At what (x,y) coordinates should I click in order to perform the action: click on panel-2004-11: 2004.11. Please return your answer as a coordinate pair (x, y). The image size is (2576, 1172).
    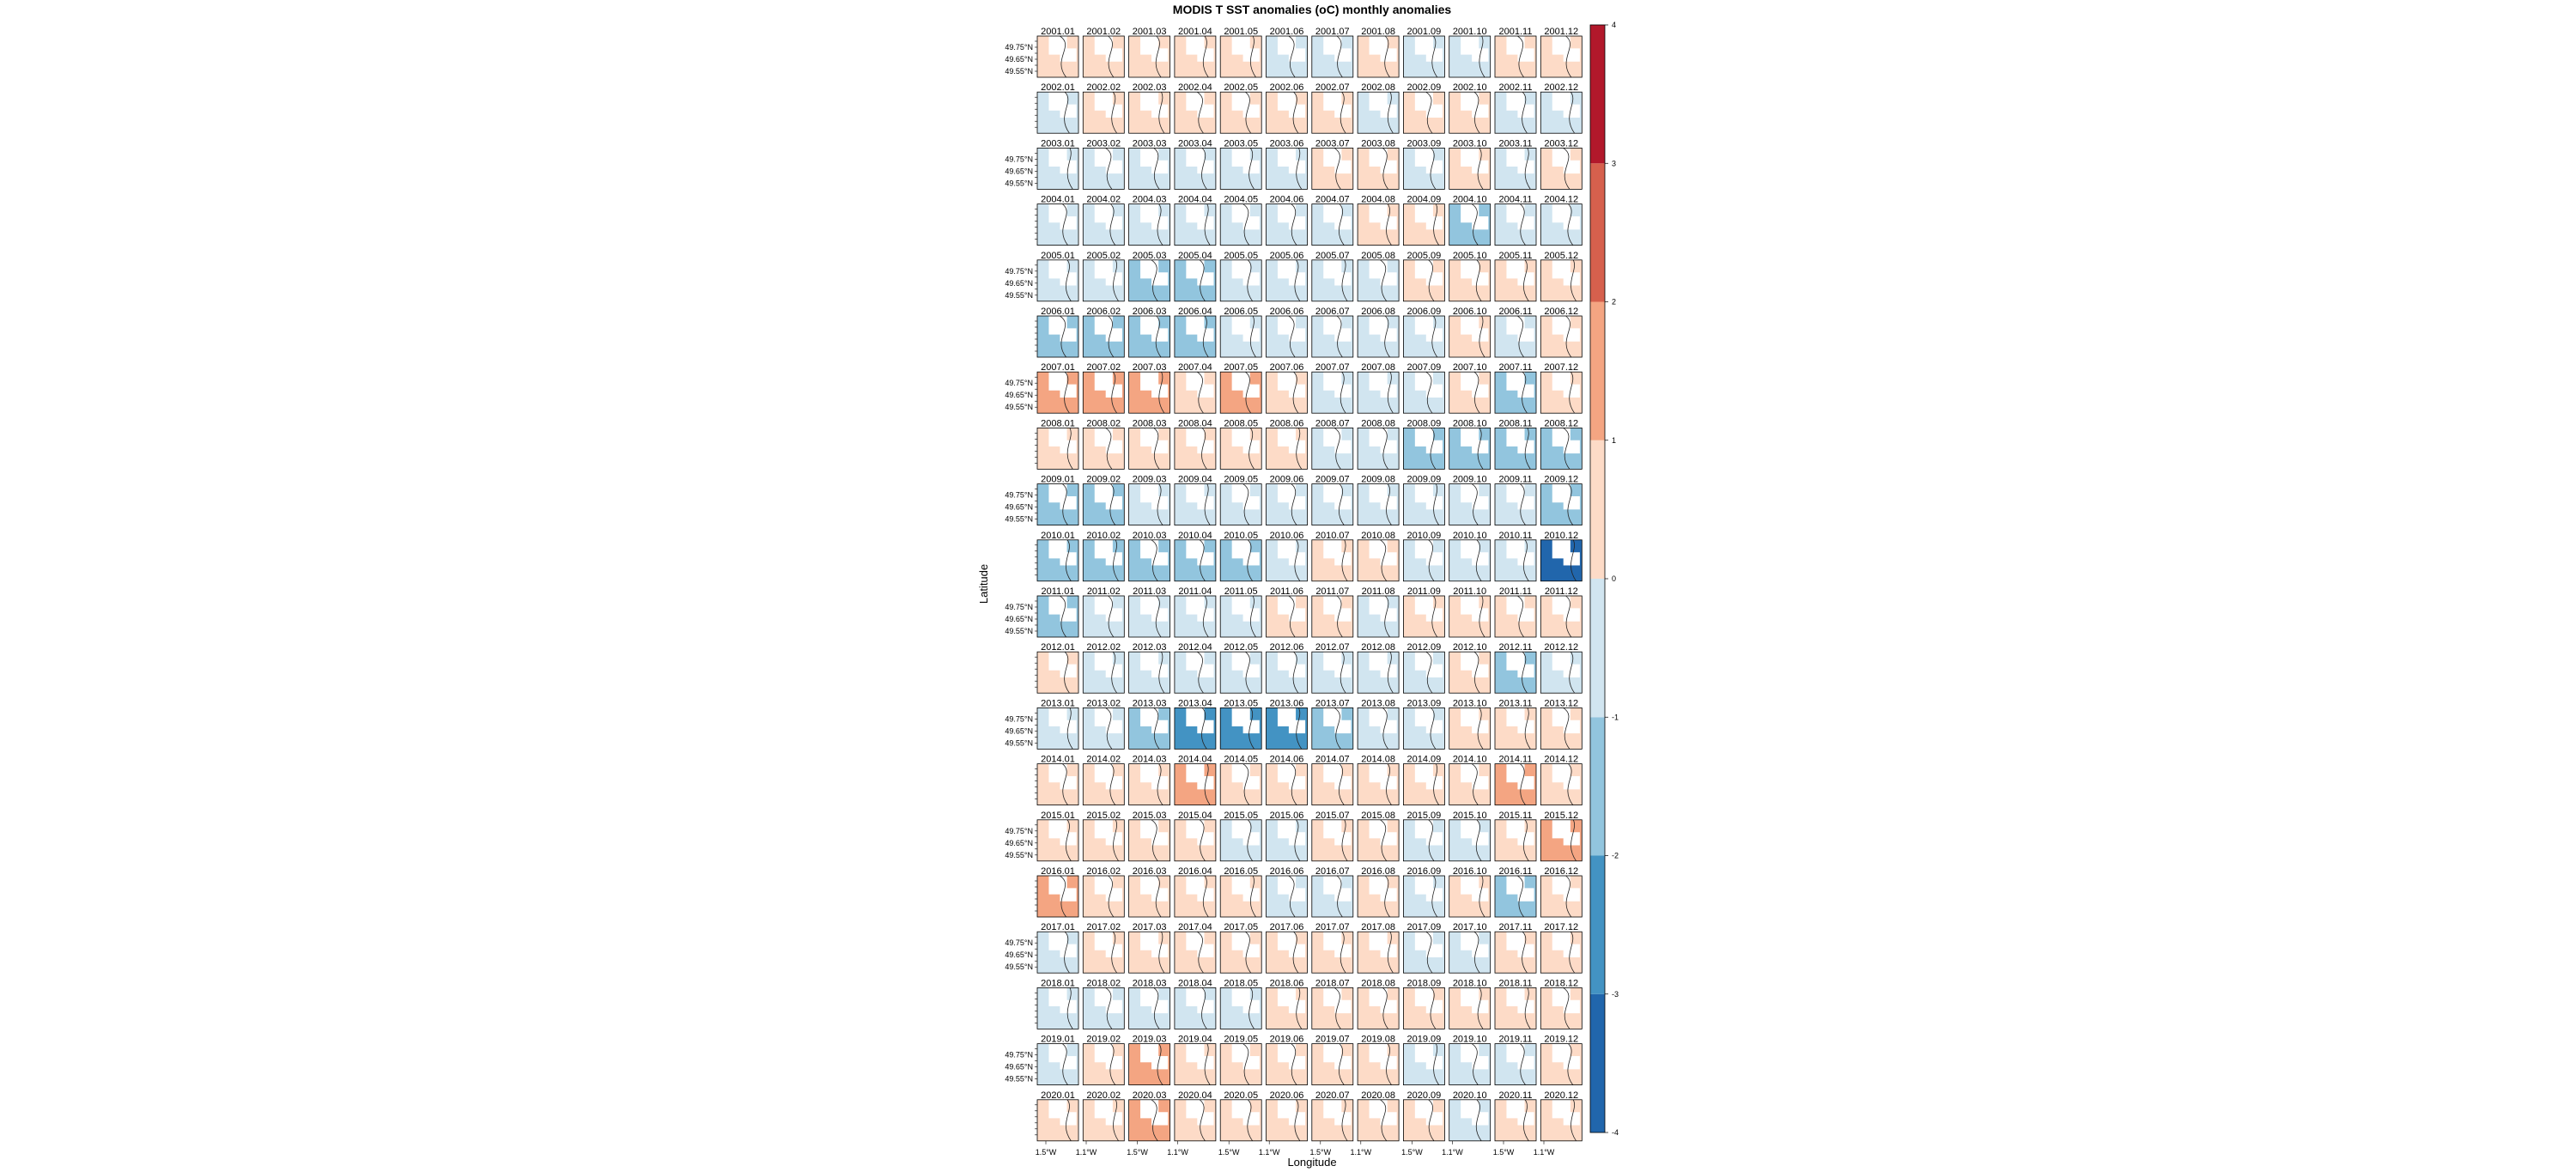
    Looking at the image, I should click on (1515, 220).